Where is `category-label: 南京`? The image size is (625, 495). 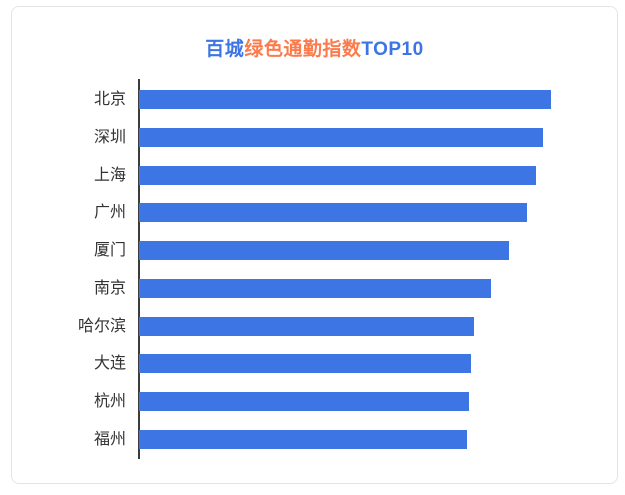 category-label: 南京 is located at coordinates (109, 288).